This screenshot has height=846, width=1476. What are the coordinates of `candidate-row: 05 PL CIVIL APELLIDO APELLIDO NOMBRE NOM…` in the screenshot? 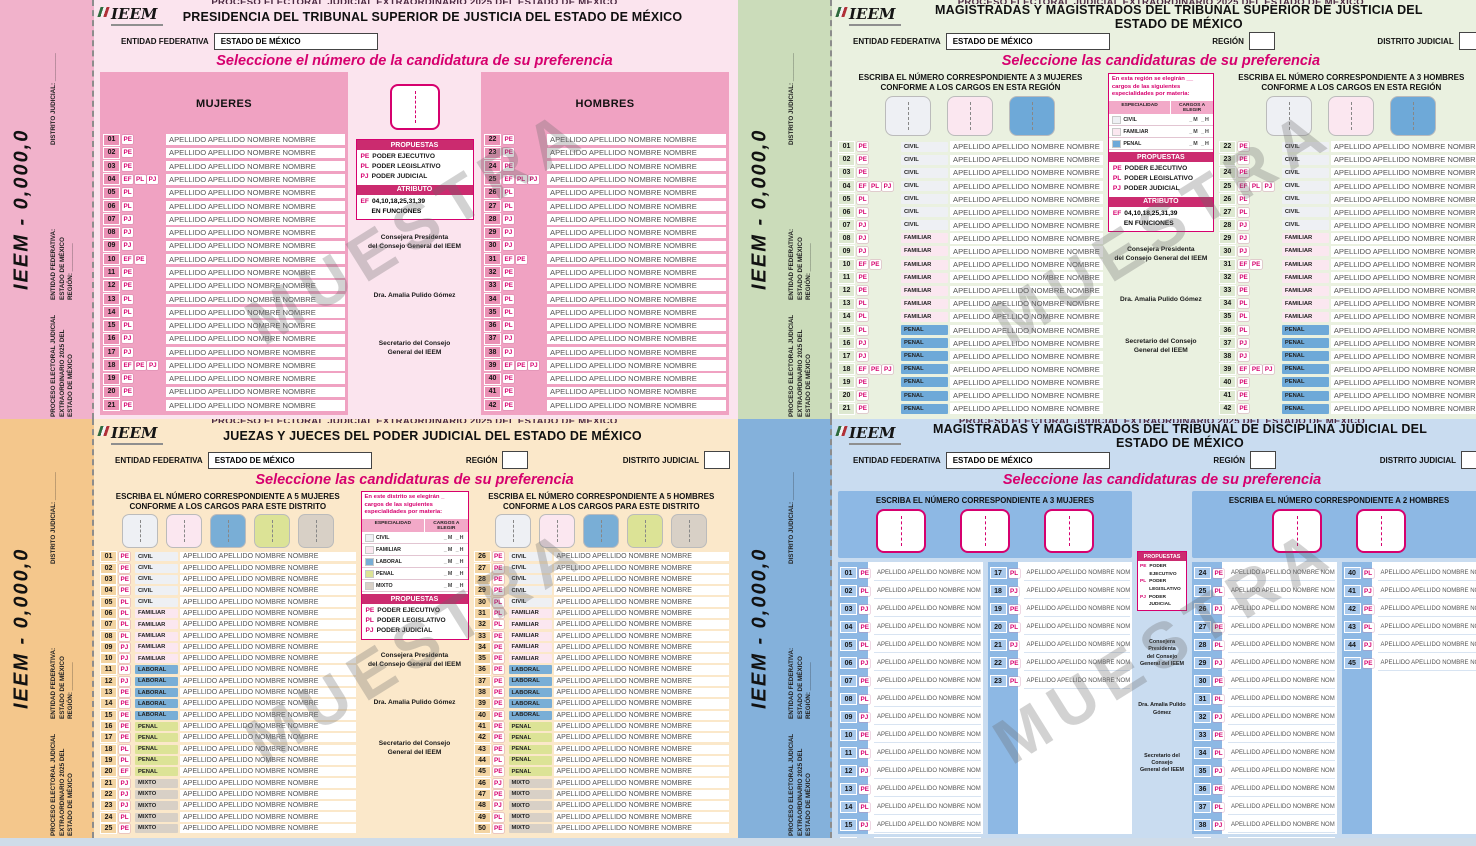 It's located at (228, 602).